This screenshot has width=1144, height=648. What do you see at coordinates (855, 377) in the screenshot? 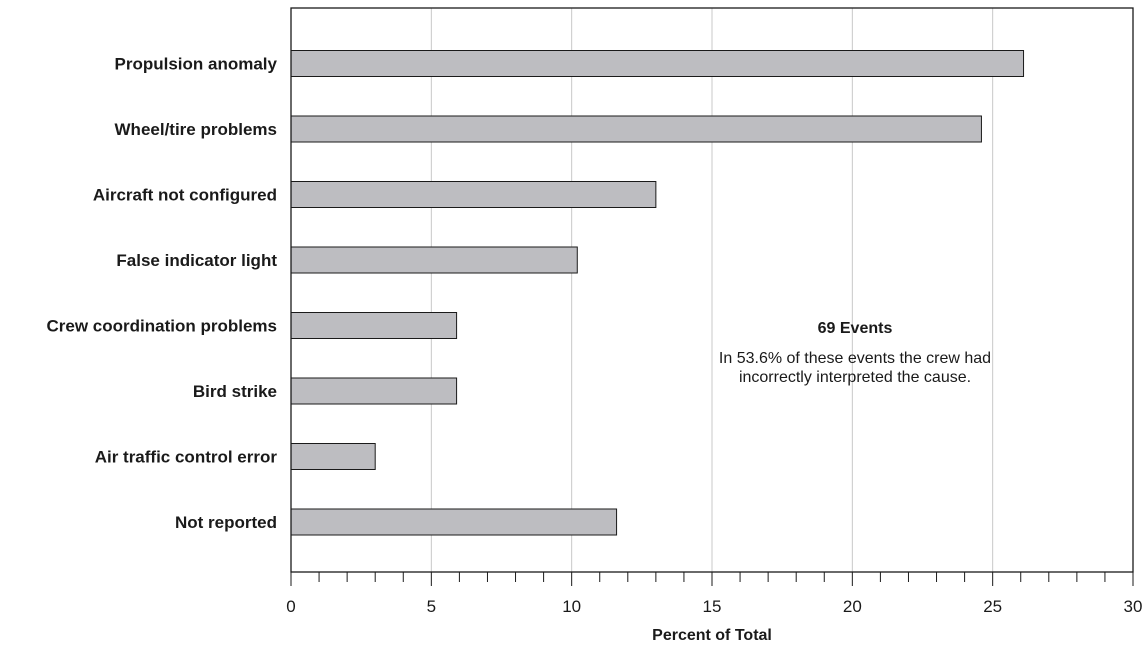
I see `annotation-line: incorrectly interpreted the cause.` at bounding box center [855, 377].